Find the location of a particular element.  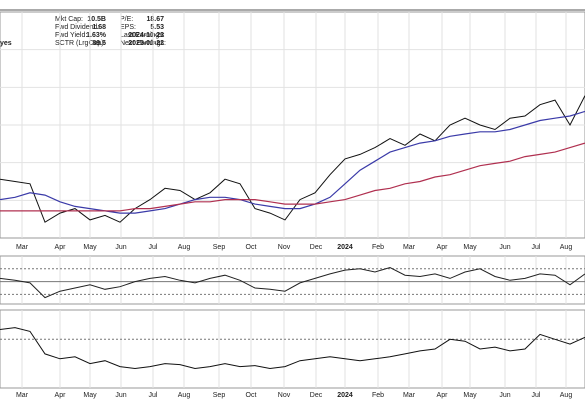

info-label: Mkt Cap: is located at coordinates (69, 19).